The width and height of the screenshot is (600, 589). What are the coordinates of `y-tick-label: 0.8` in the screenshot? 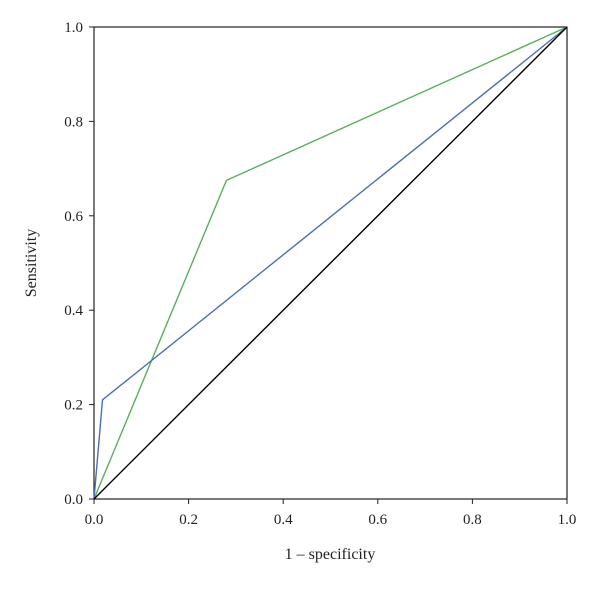 It's located at (73, 122).